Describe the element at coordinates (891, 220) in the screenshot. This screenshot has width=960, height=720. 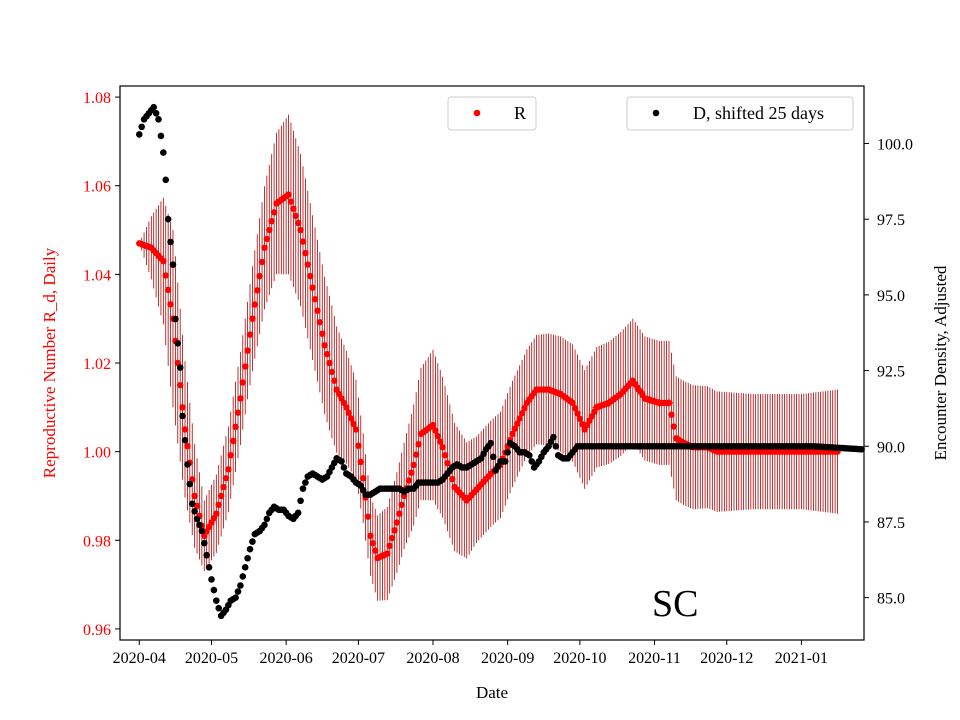
I see `y-right-tick-label: 97.5` at that location.